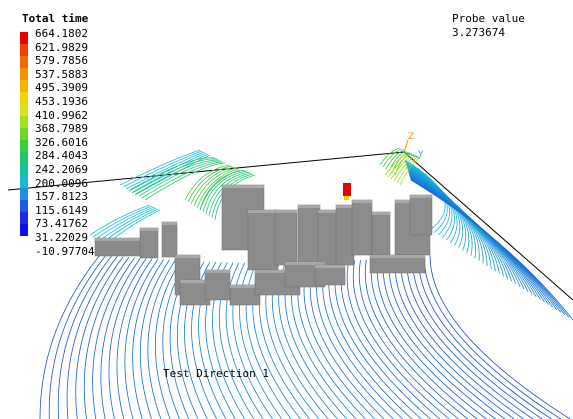 Image resolution: width=573 pixels, height=419 pixels. I want to click on color-scale-bar, so click(24, 134).